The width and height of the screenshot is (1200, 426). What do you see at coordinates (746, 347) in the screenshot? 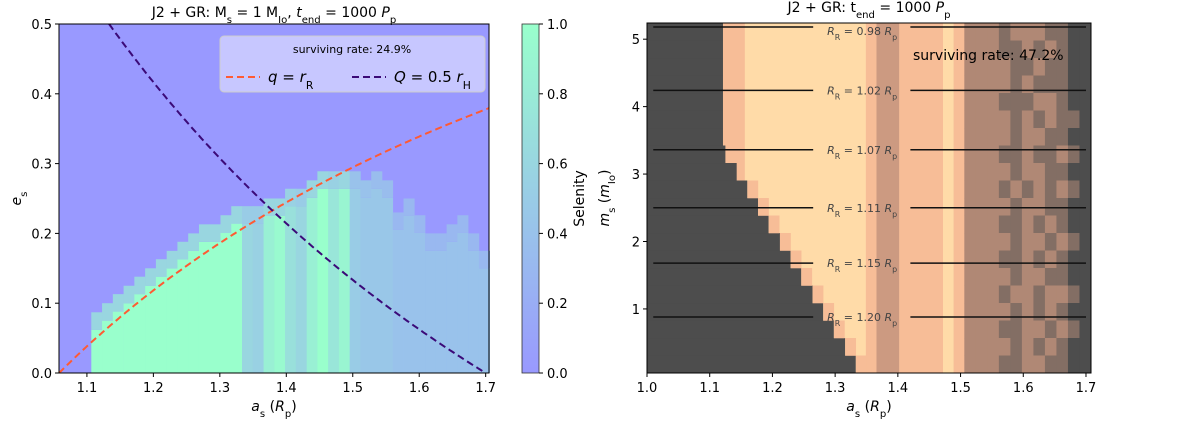
I see `heatmap-cell-dark` at bounding box center [746, 347].